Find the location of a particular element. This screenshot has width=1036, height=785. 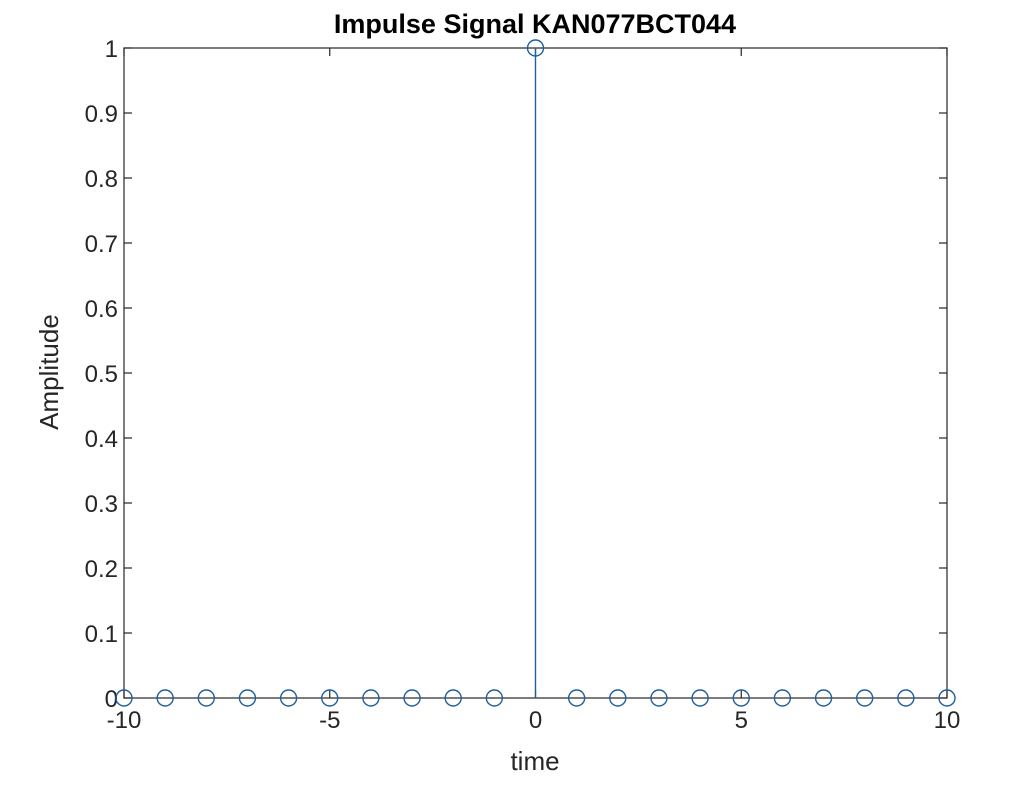

x-tick-label: -5 is located at coordinates (329, 720).